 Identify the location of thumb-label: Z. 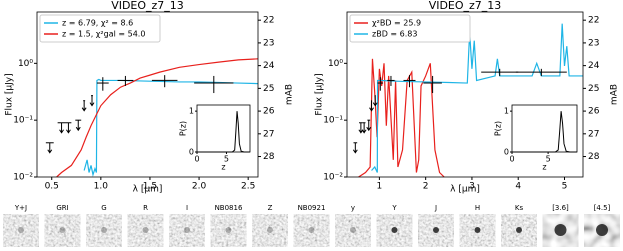
(270, 208).